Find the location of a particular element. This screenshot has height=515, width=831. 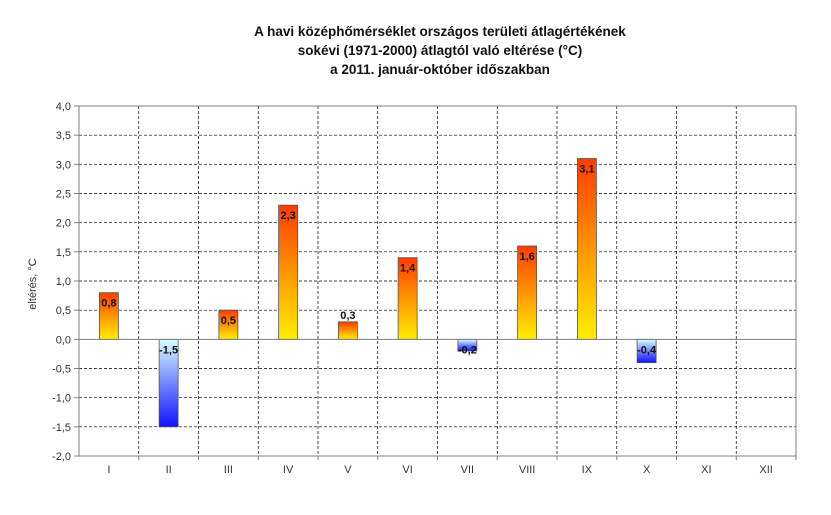

data-label-VII: -0,2 is located at coordinates (467, 350).